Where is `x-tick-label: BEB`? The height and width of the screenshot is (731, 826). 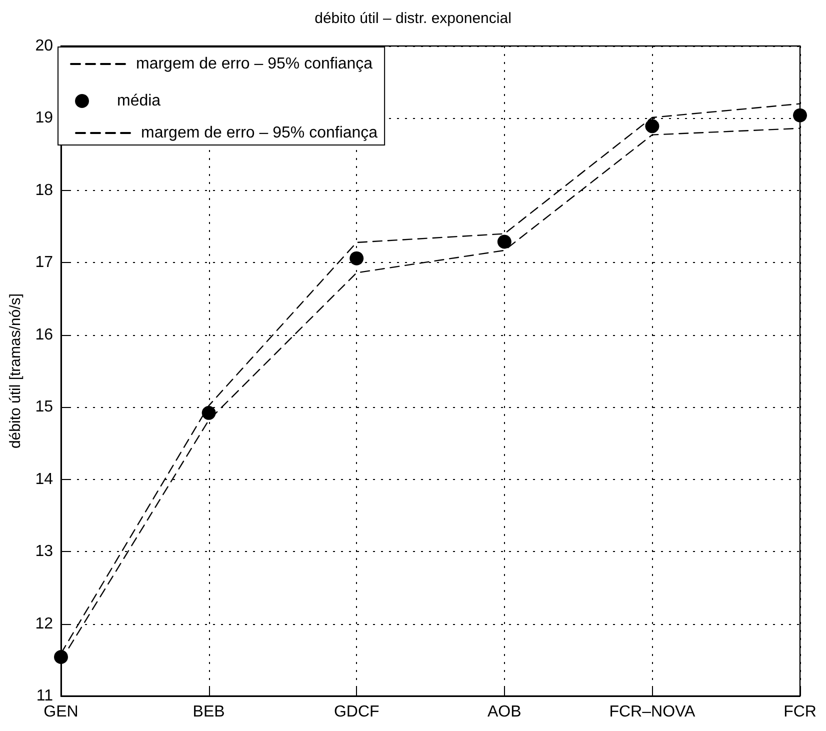
x-tick-label: BEB is located at coordinates (208, 712).